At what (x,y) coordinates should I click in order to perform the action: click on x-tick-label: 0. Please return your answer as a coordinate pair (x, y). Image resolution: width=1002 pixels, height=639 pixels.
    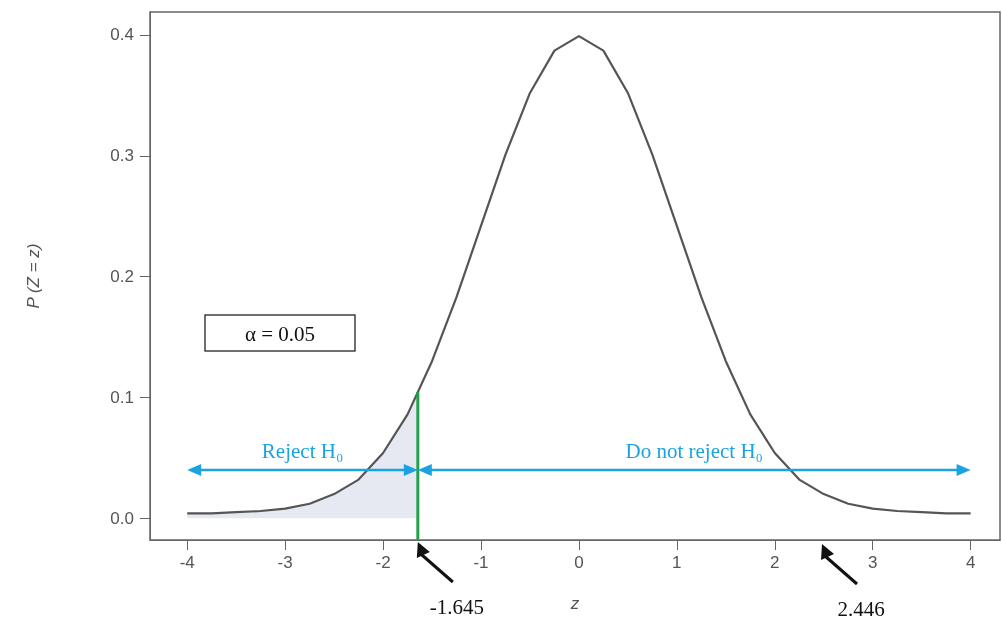
    Looking at the image, I should click on (579, 562).